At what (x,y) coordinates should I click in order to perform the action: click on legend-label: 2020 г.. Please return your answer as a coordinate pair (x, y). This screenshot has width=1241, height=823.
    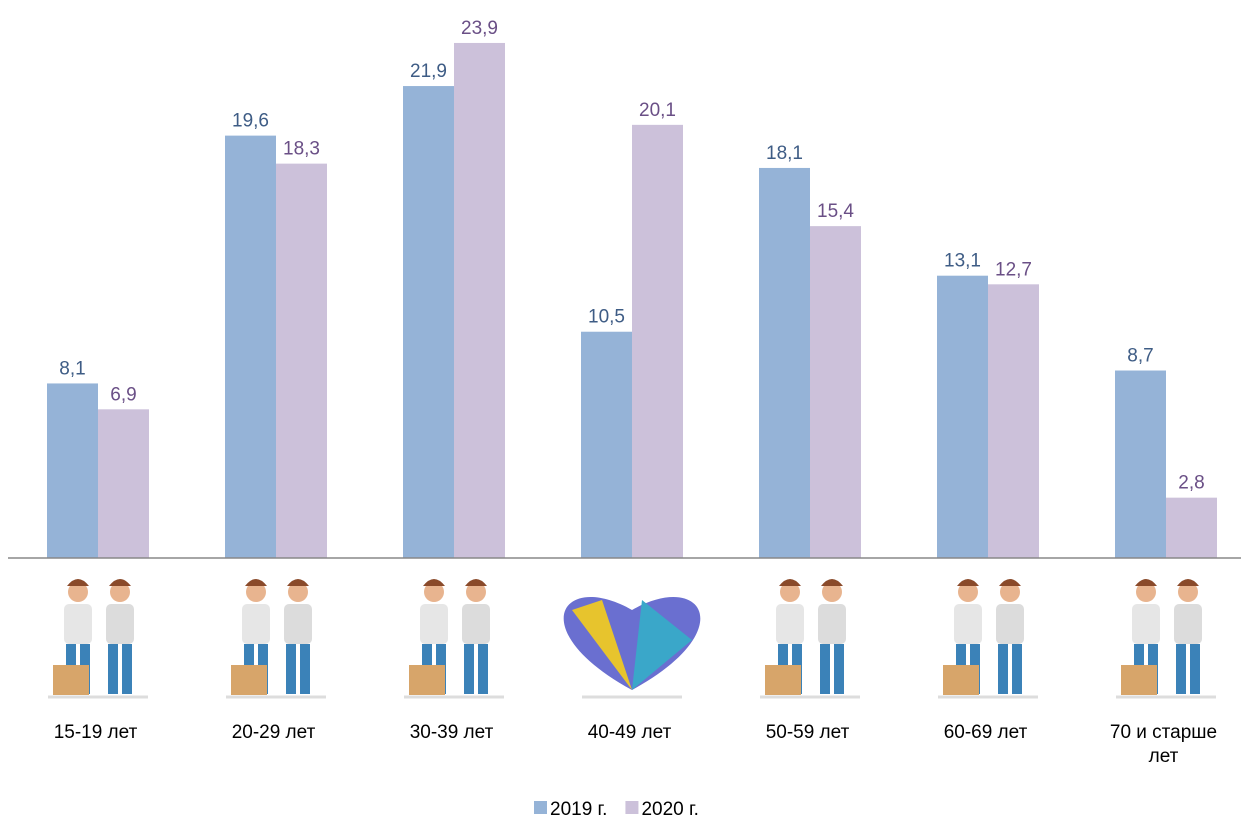
    Looking at the image, I should click on (669, 809).